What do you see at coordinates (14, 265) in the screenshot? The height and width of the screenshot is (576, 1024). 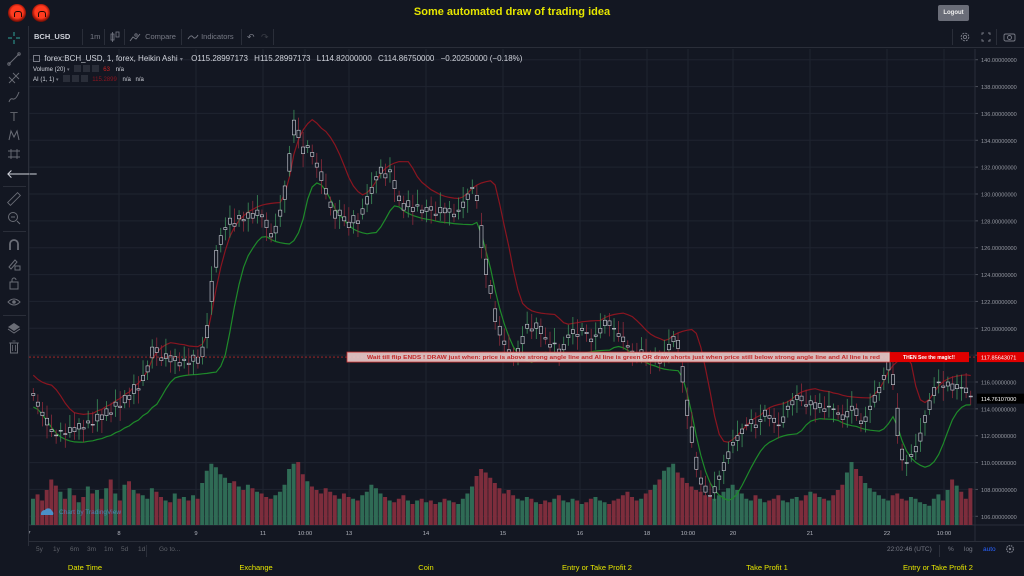 I see `lock-drawing-icon` at bounding box center [14, 265].